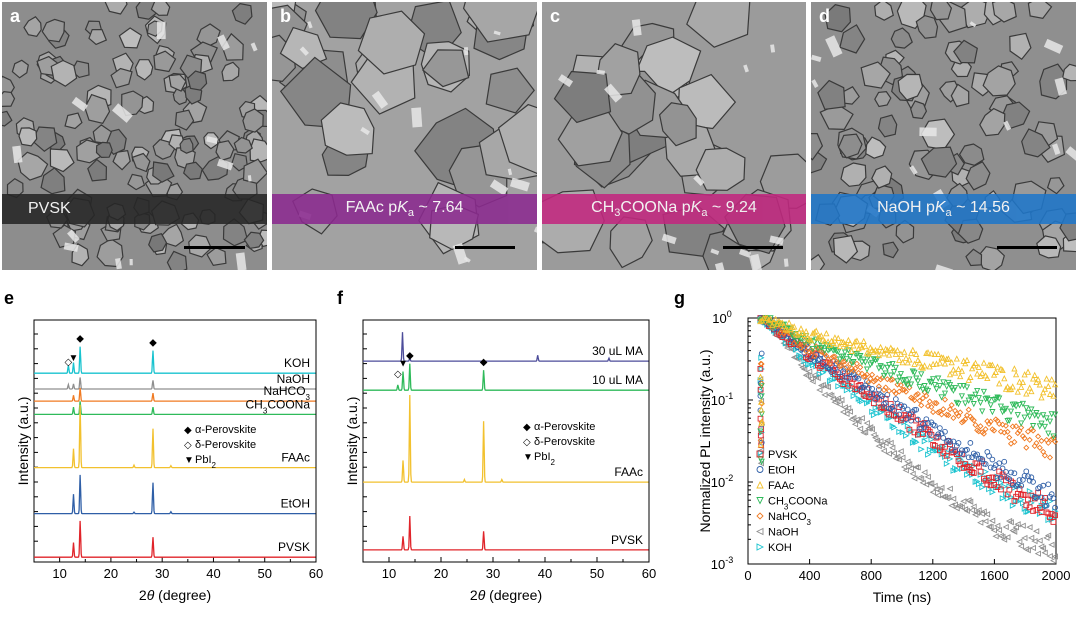  I want to click on legend-label: NaHCO3, so click(790, 519).